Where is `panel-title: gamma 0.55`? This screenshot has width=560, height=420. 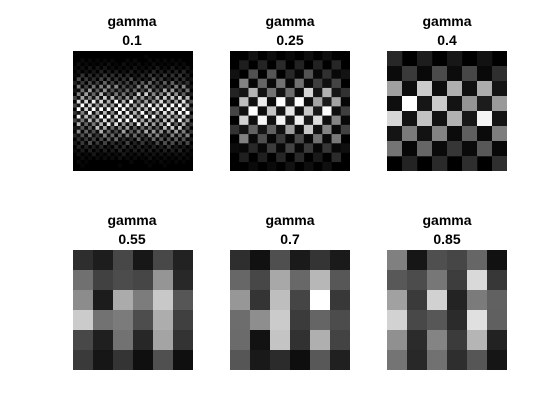
panel-title: gamma 0.55 is located at coordinates (132, 230).